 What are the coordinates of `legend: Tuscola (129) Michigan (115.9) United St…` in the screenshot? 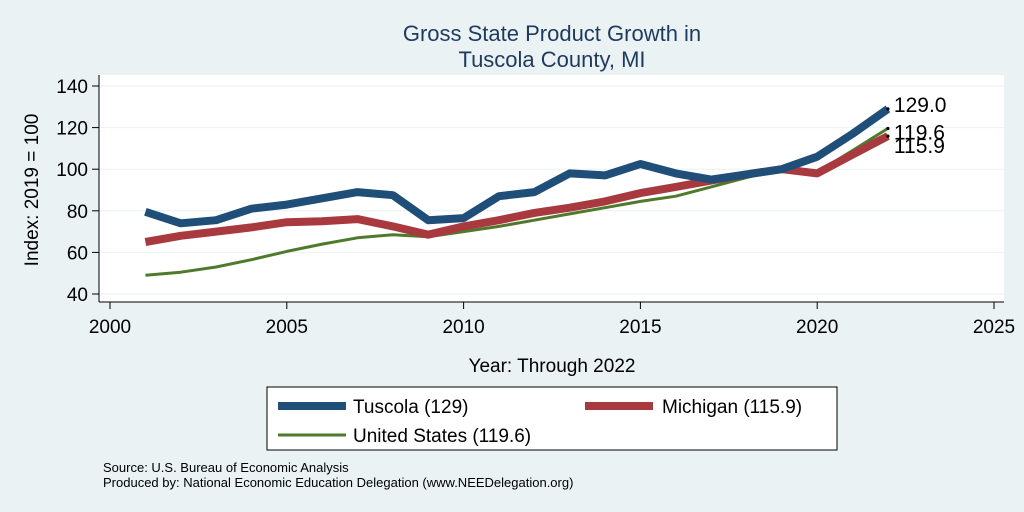 It's located at (552, 418).